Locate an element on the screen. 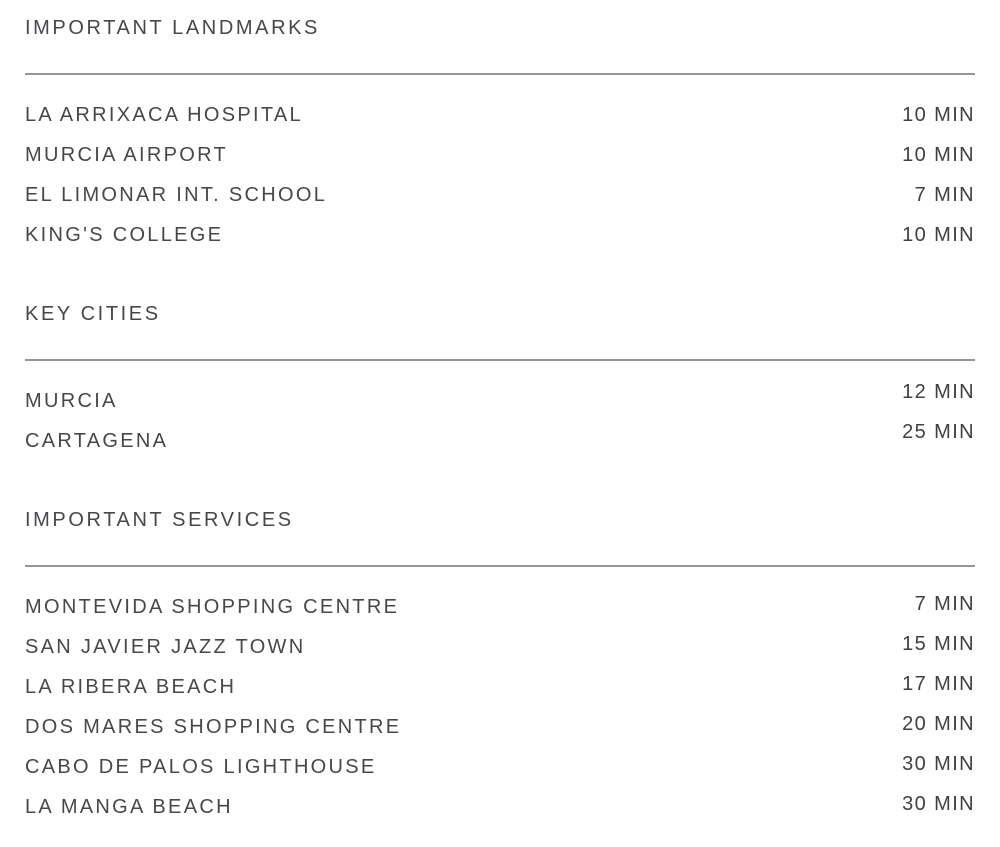  row-label: MURCIA is located at coordinates (71, 401).